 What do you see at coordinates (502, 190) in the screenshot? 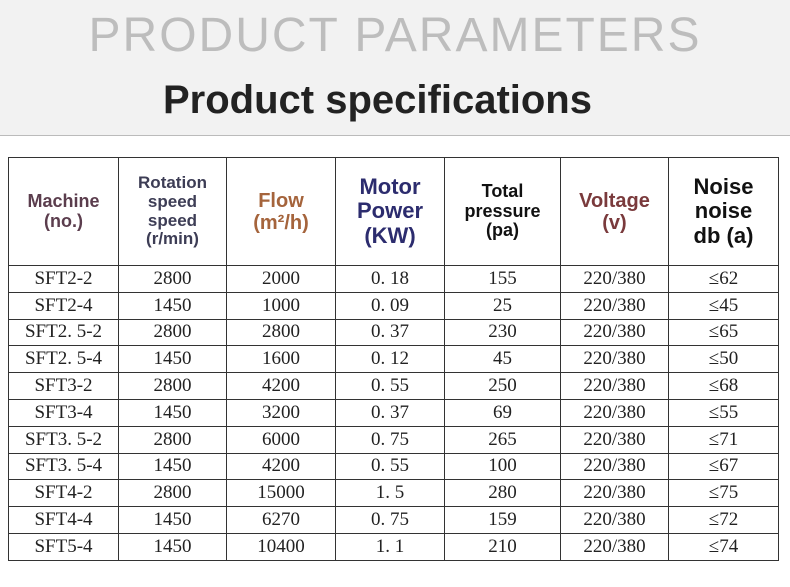
I see `header-line: Total` at bounding box center [502, 190].